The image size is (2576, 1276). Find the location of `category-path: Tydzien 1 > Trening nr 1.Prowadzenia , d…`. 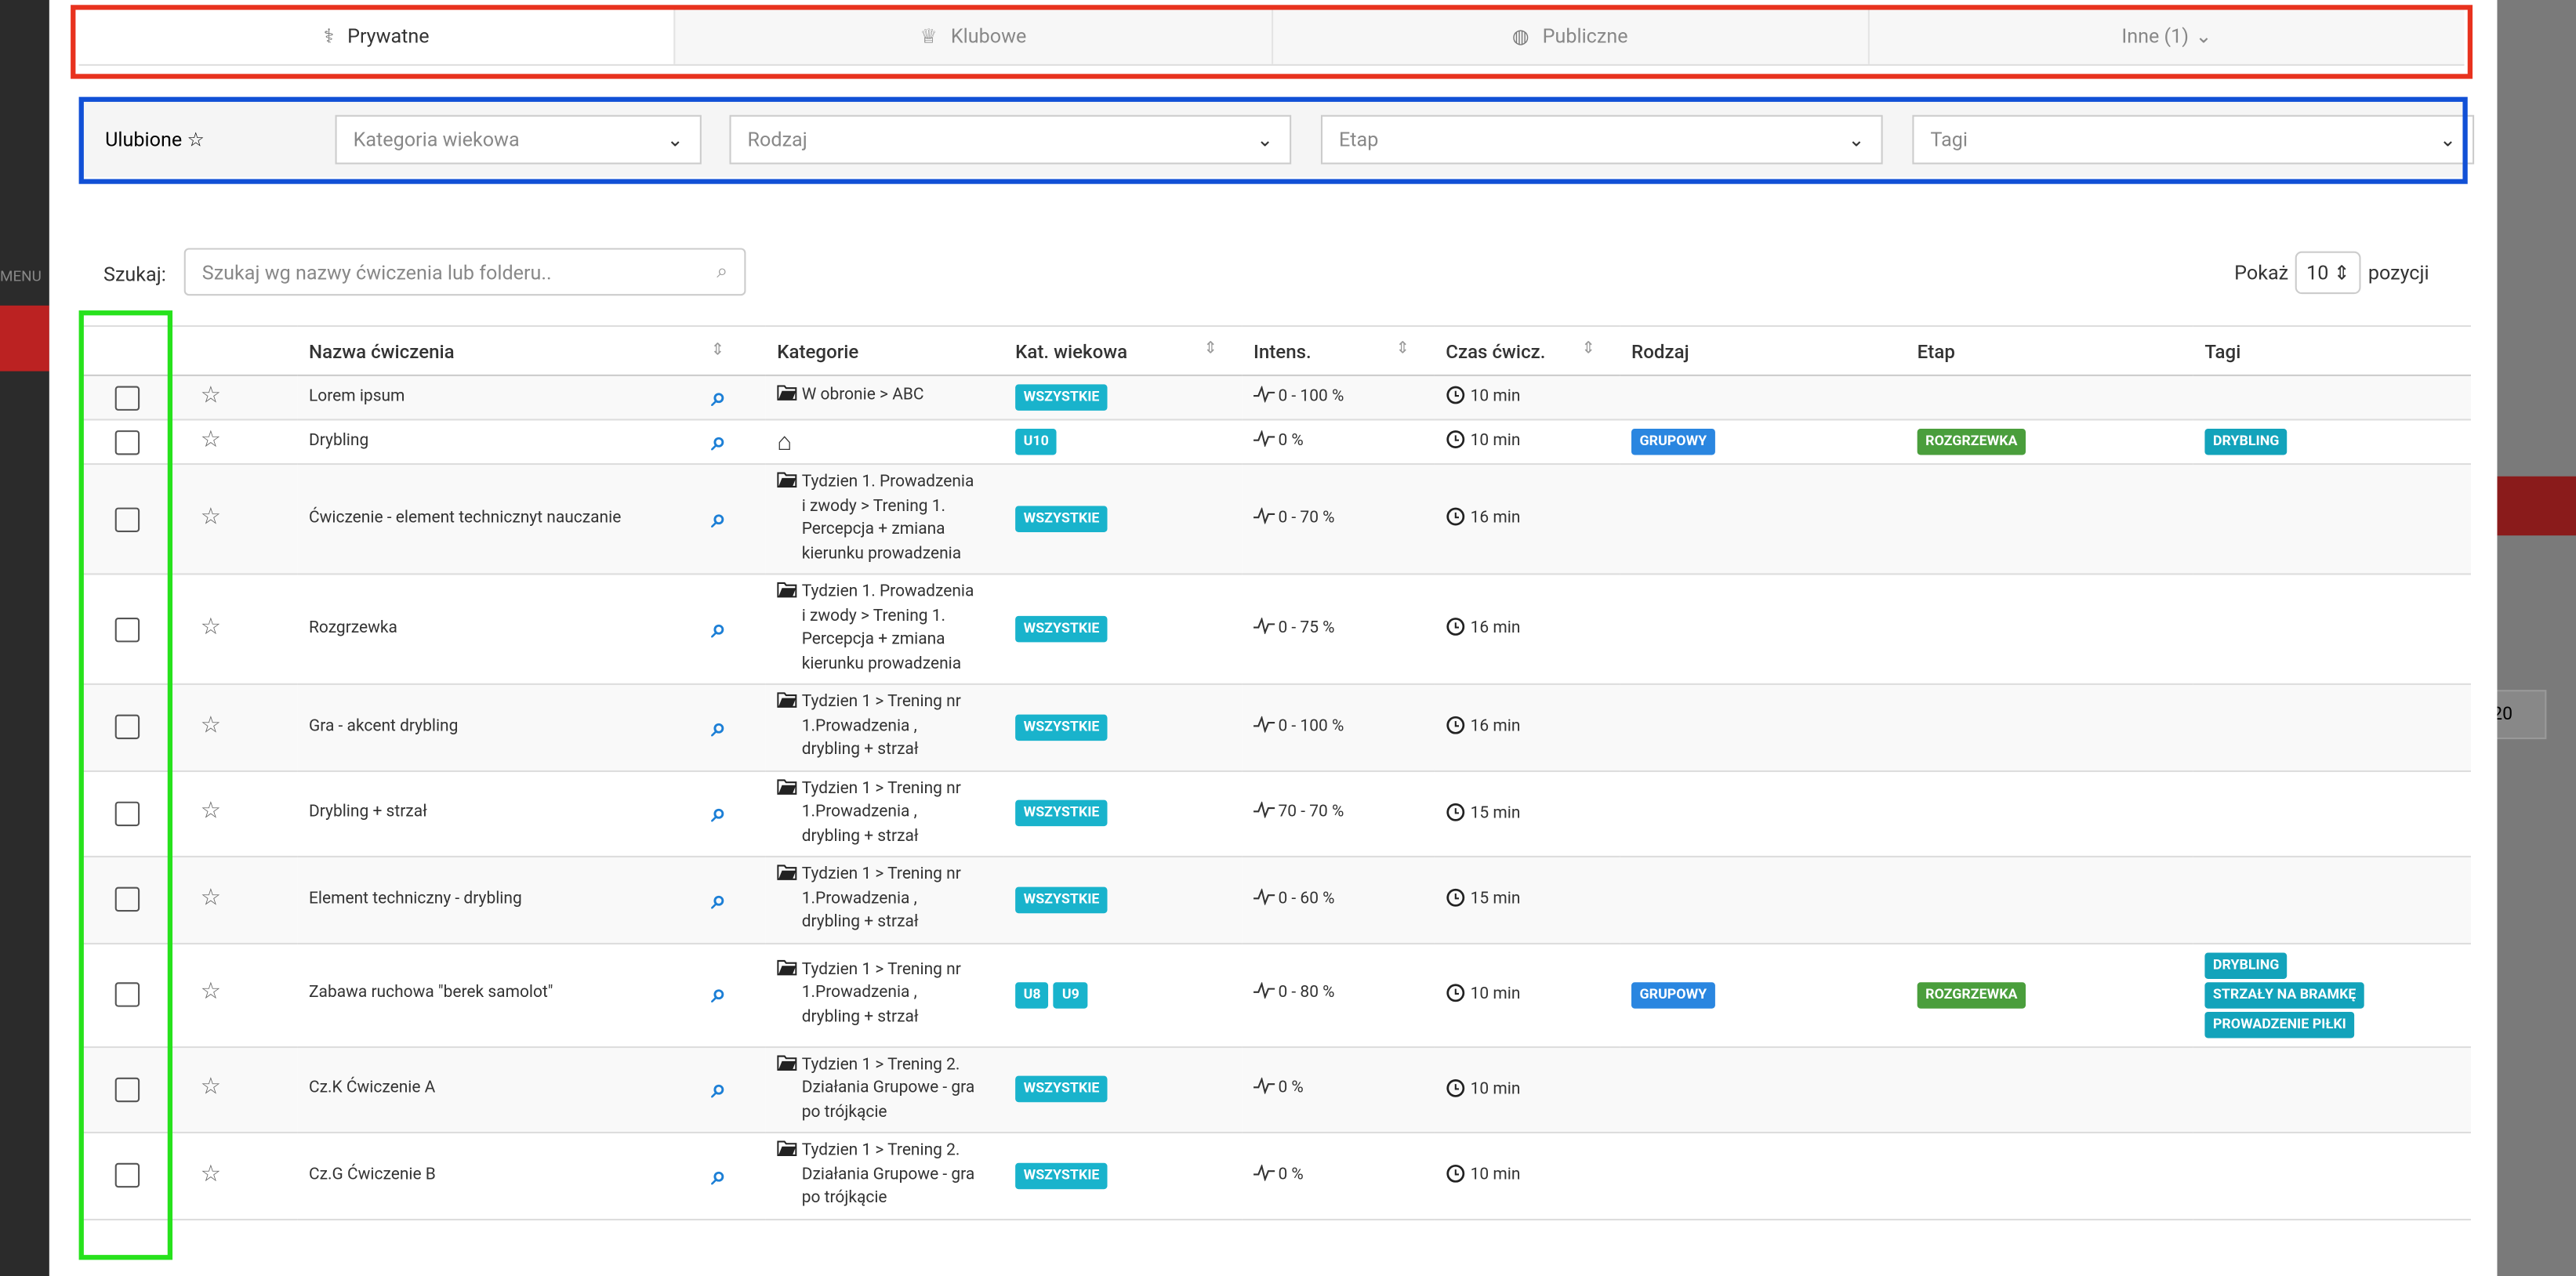

category-path: Tydzien 1 > Trening nr 1.Prowadzenia , d… is located at coordinates (890, 727).